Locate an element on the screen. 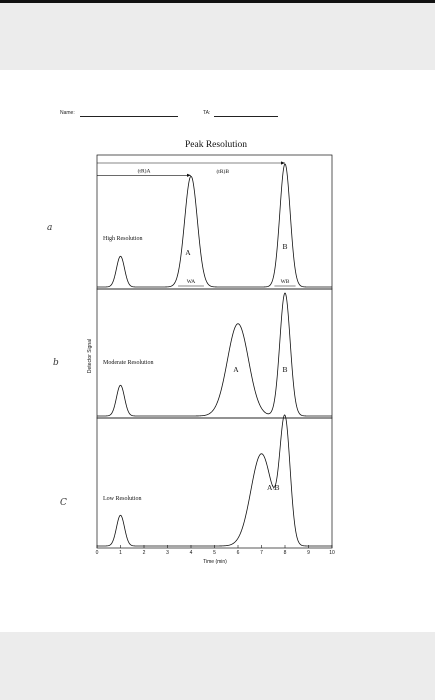 The width and height of the screenshot is (435, 700). x-tick-label: 6 is located at coordinates (238, 553).